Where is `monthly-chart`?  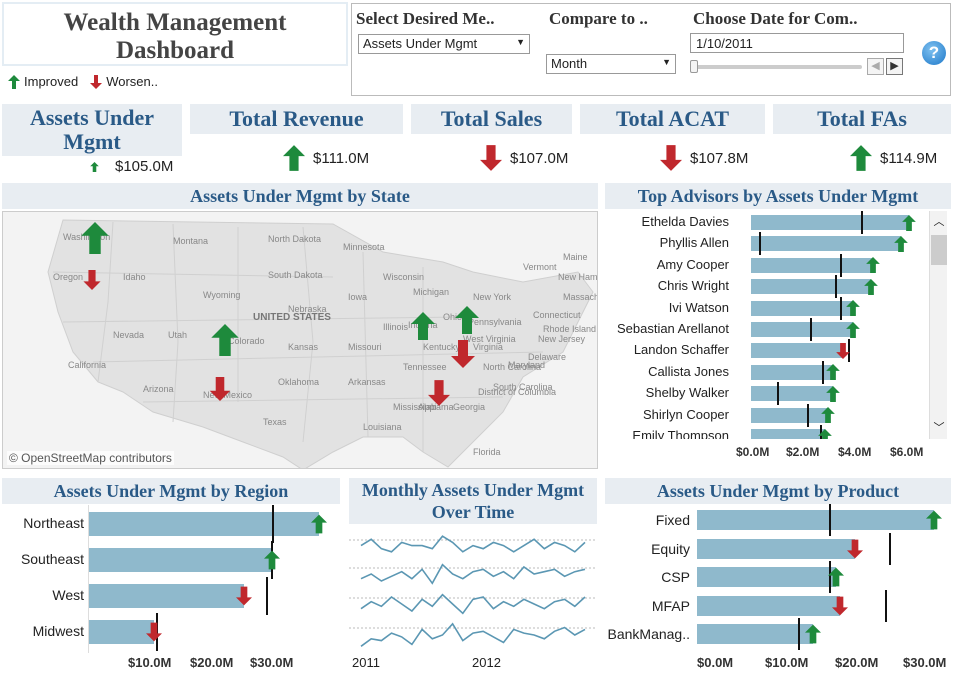 monthly-chart is located at coordinates (473, 591).